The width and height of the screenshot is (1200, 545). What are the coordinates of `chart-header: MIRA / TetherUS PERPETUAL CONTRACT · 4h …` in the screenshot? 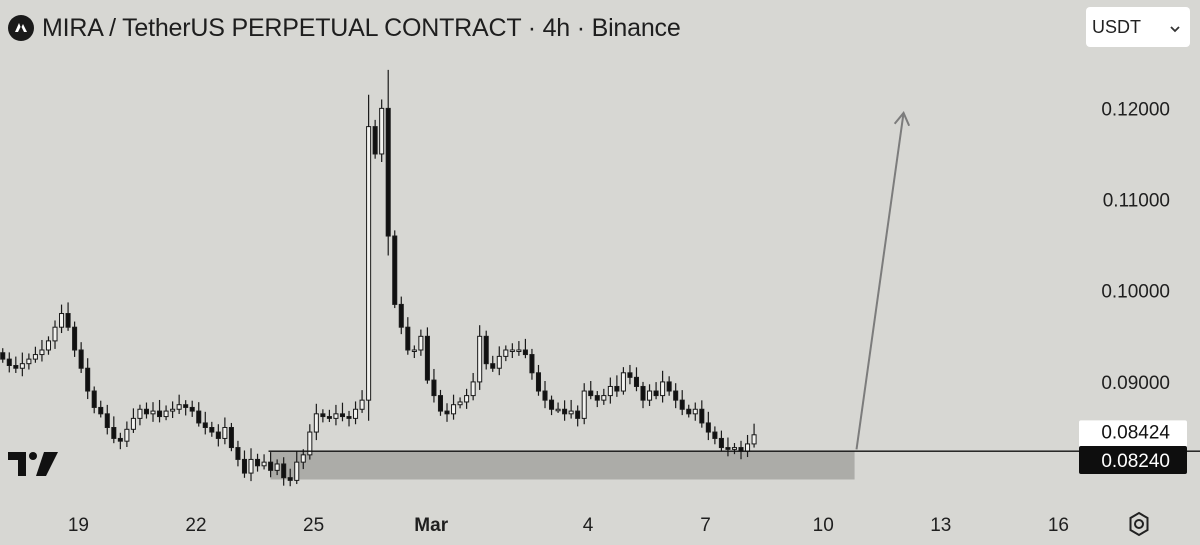 It's located at (344, 28).